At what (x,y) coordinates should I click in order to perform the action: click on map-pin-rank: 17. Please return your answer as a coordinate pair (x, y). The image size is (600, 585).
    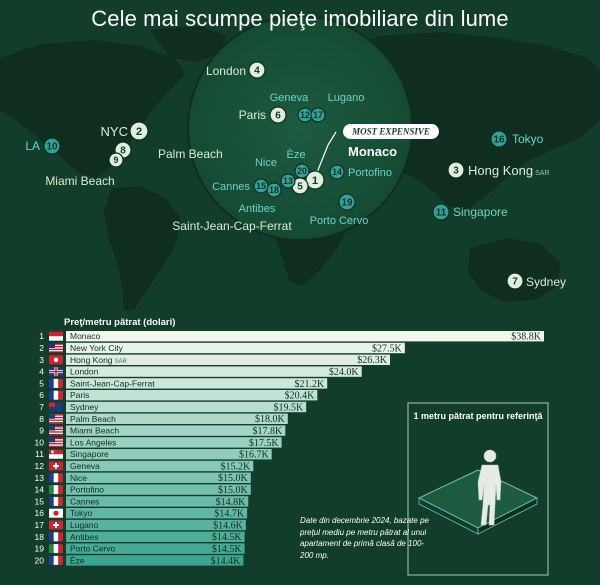
    Looking at the image, I should click on (318, 115).